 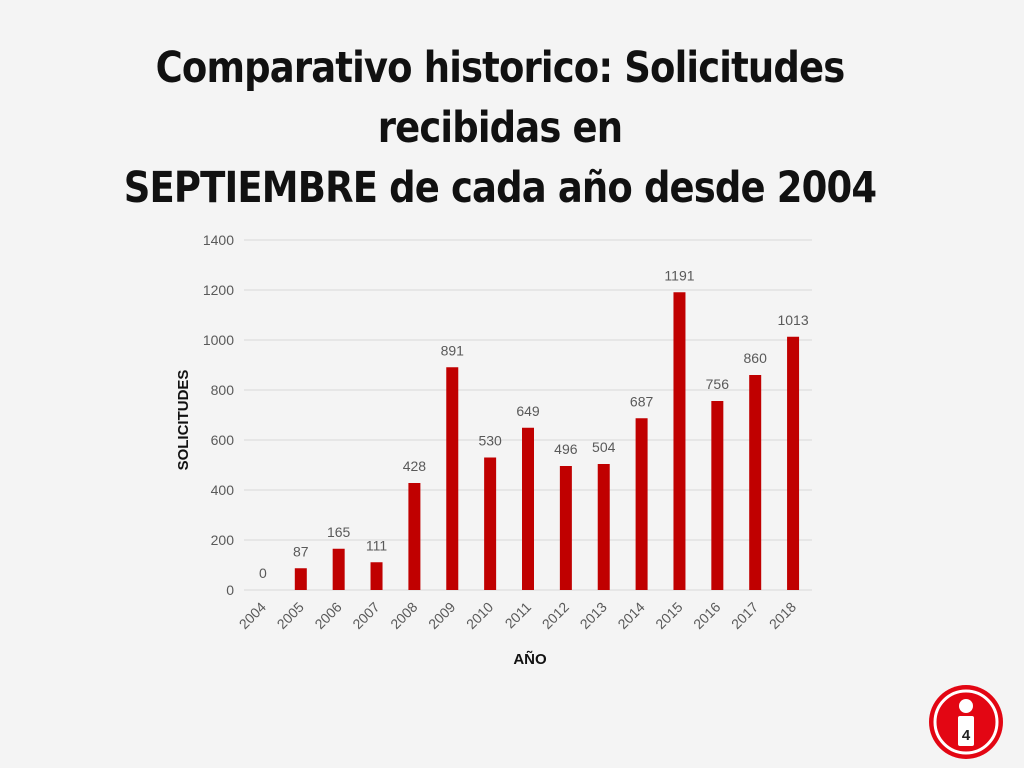 I want to click on x-tick-label-2005: 2005, so click(x=290, y=615).